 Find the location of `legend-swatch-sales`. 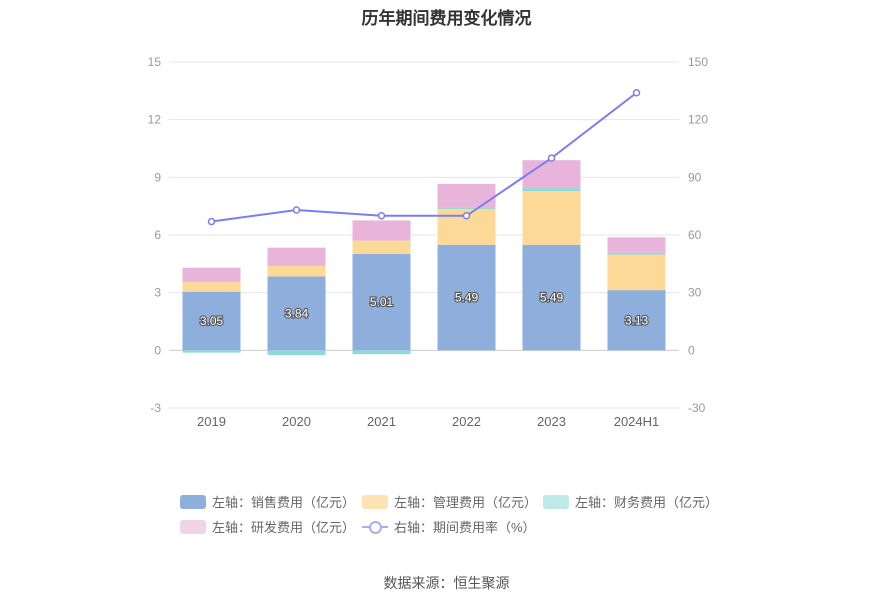

legend-swatch-sales is located at coordinates (193, 501).